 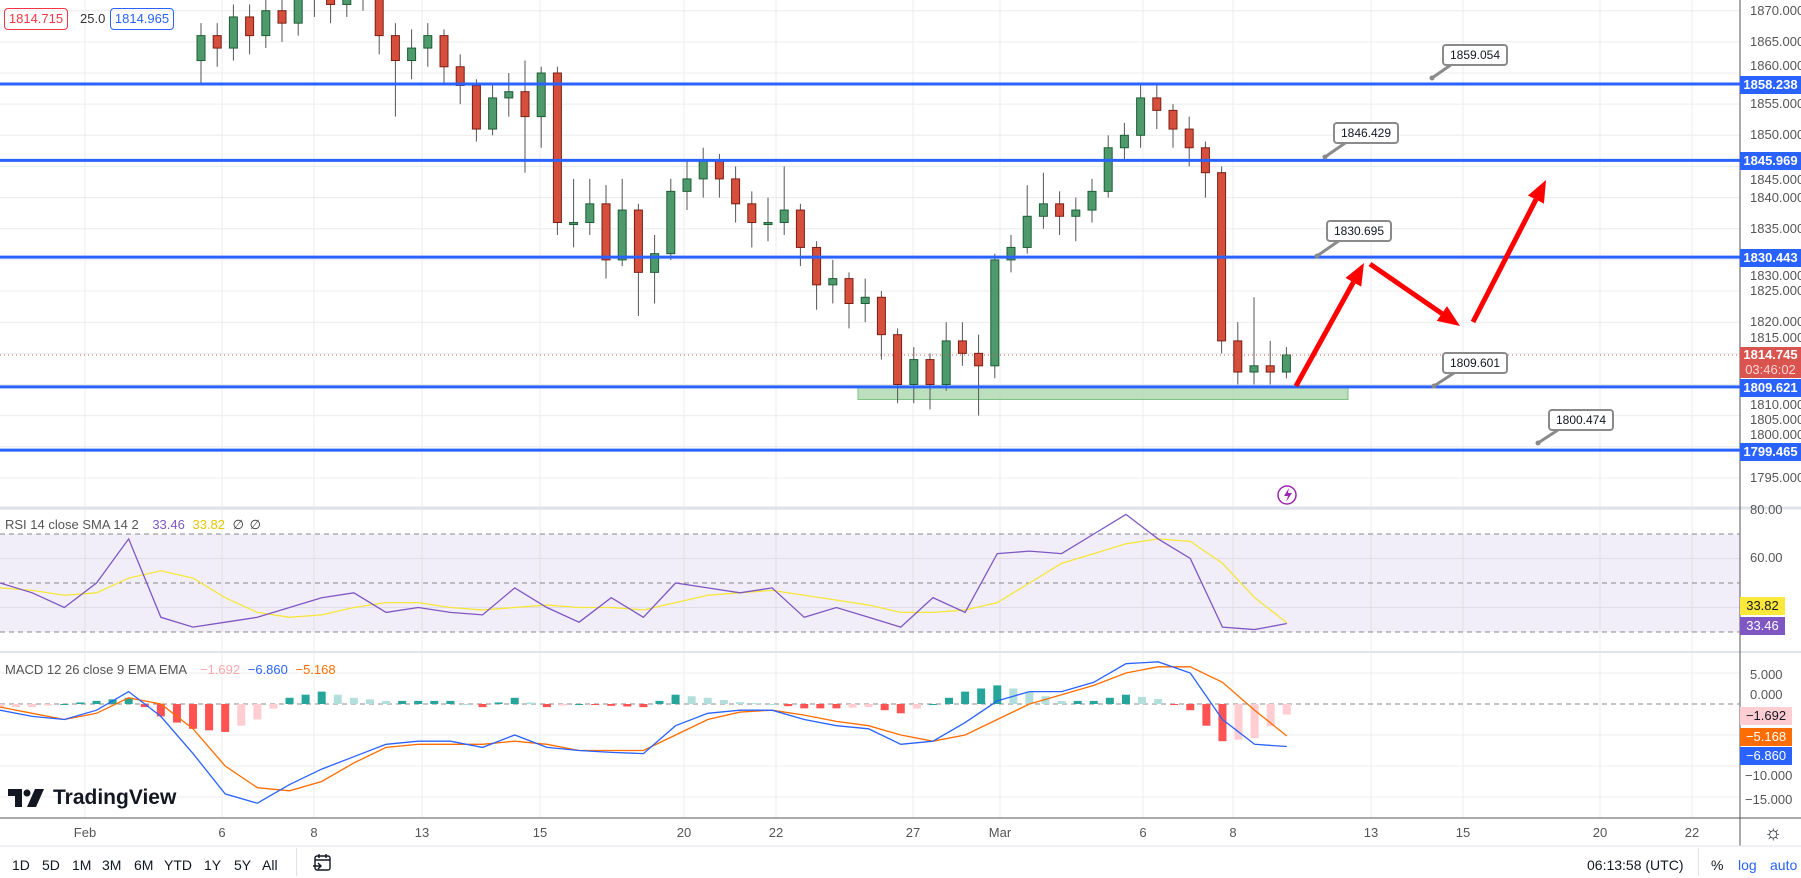 What do you see at coordinates (92, 798) in the screenshot?
I see `tradingview-logo: TradingView` at bounding box center [92, 798].